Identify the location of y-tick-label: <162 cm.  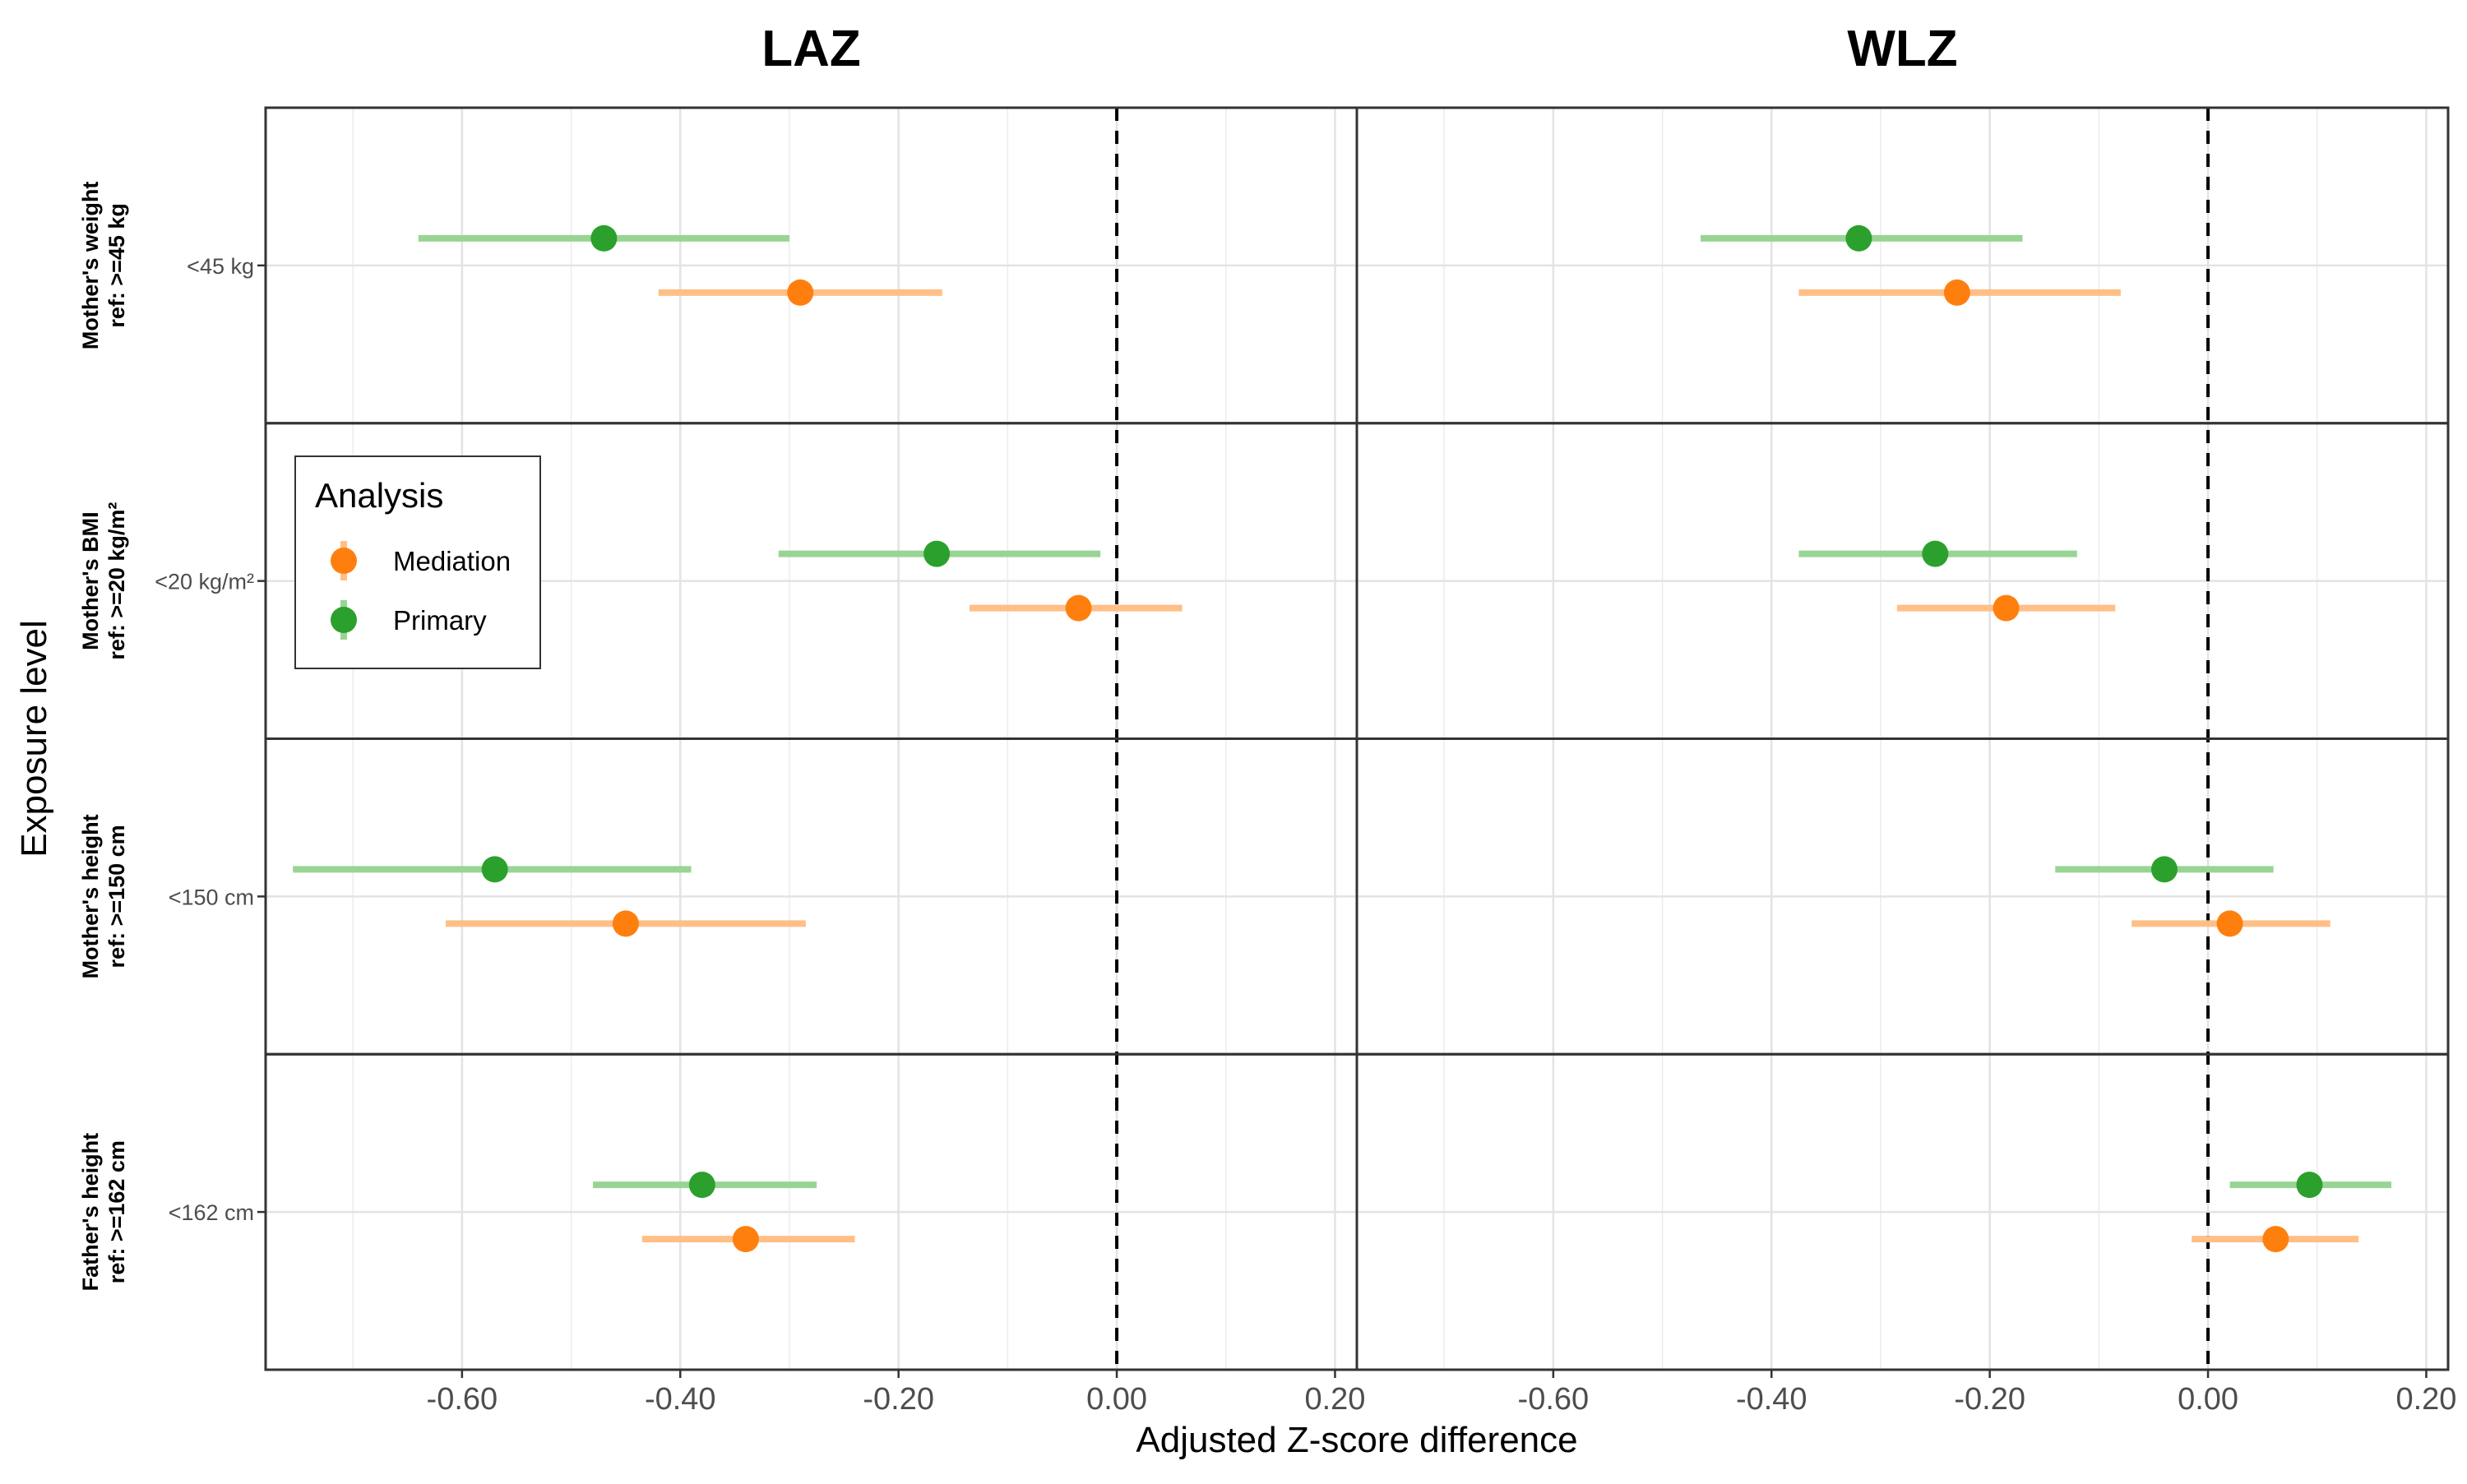
(212, 1212).